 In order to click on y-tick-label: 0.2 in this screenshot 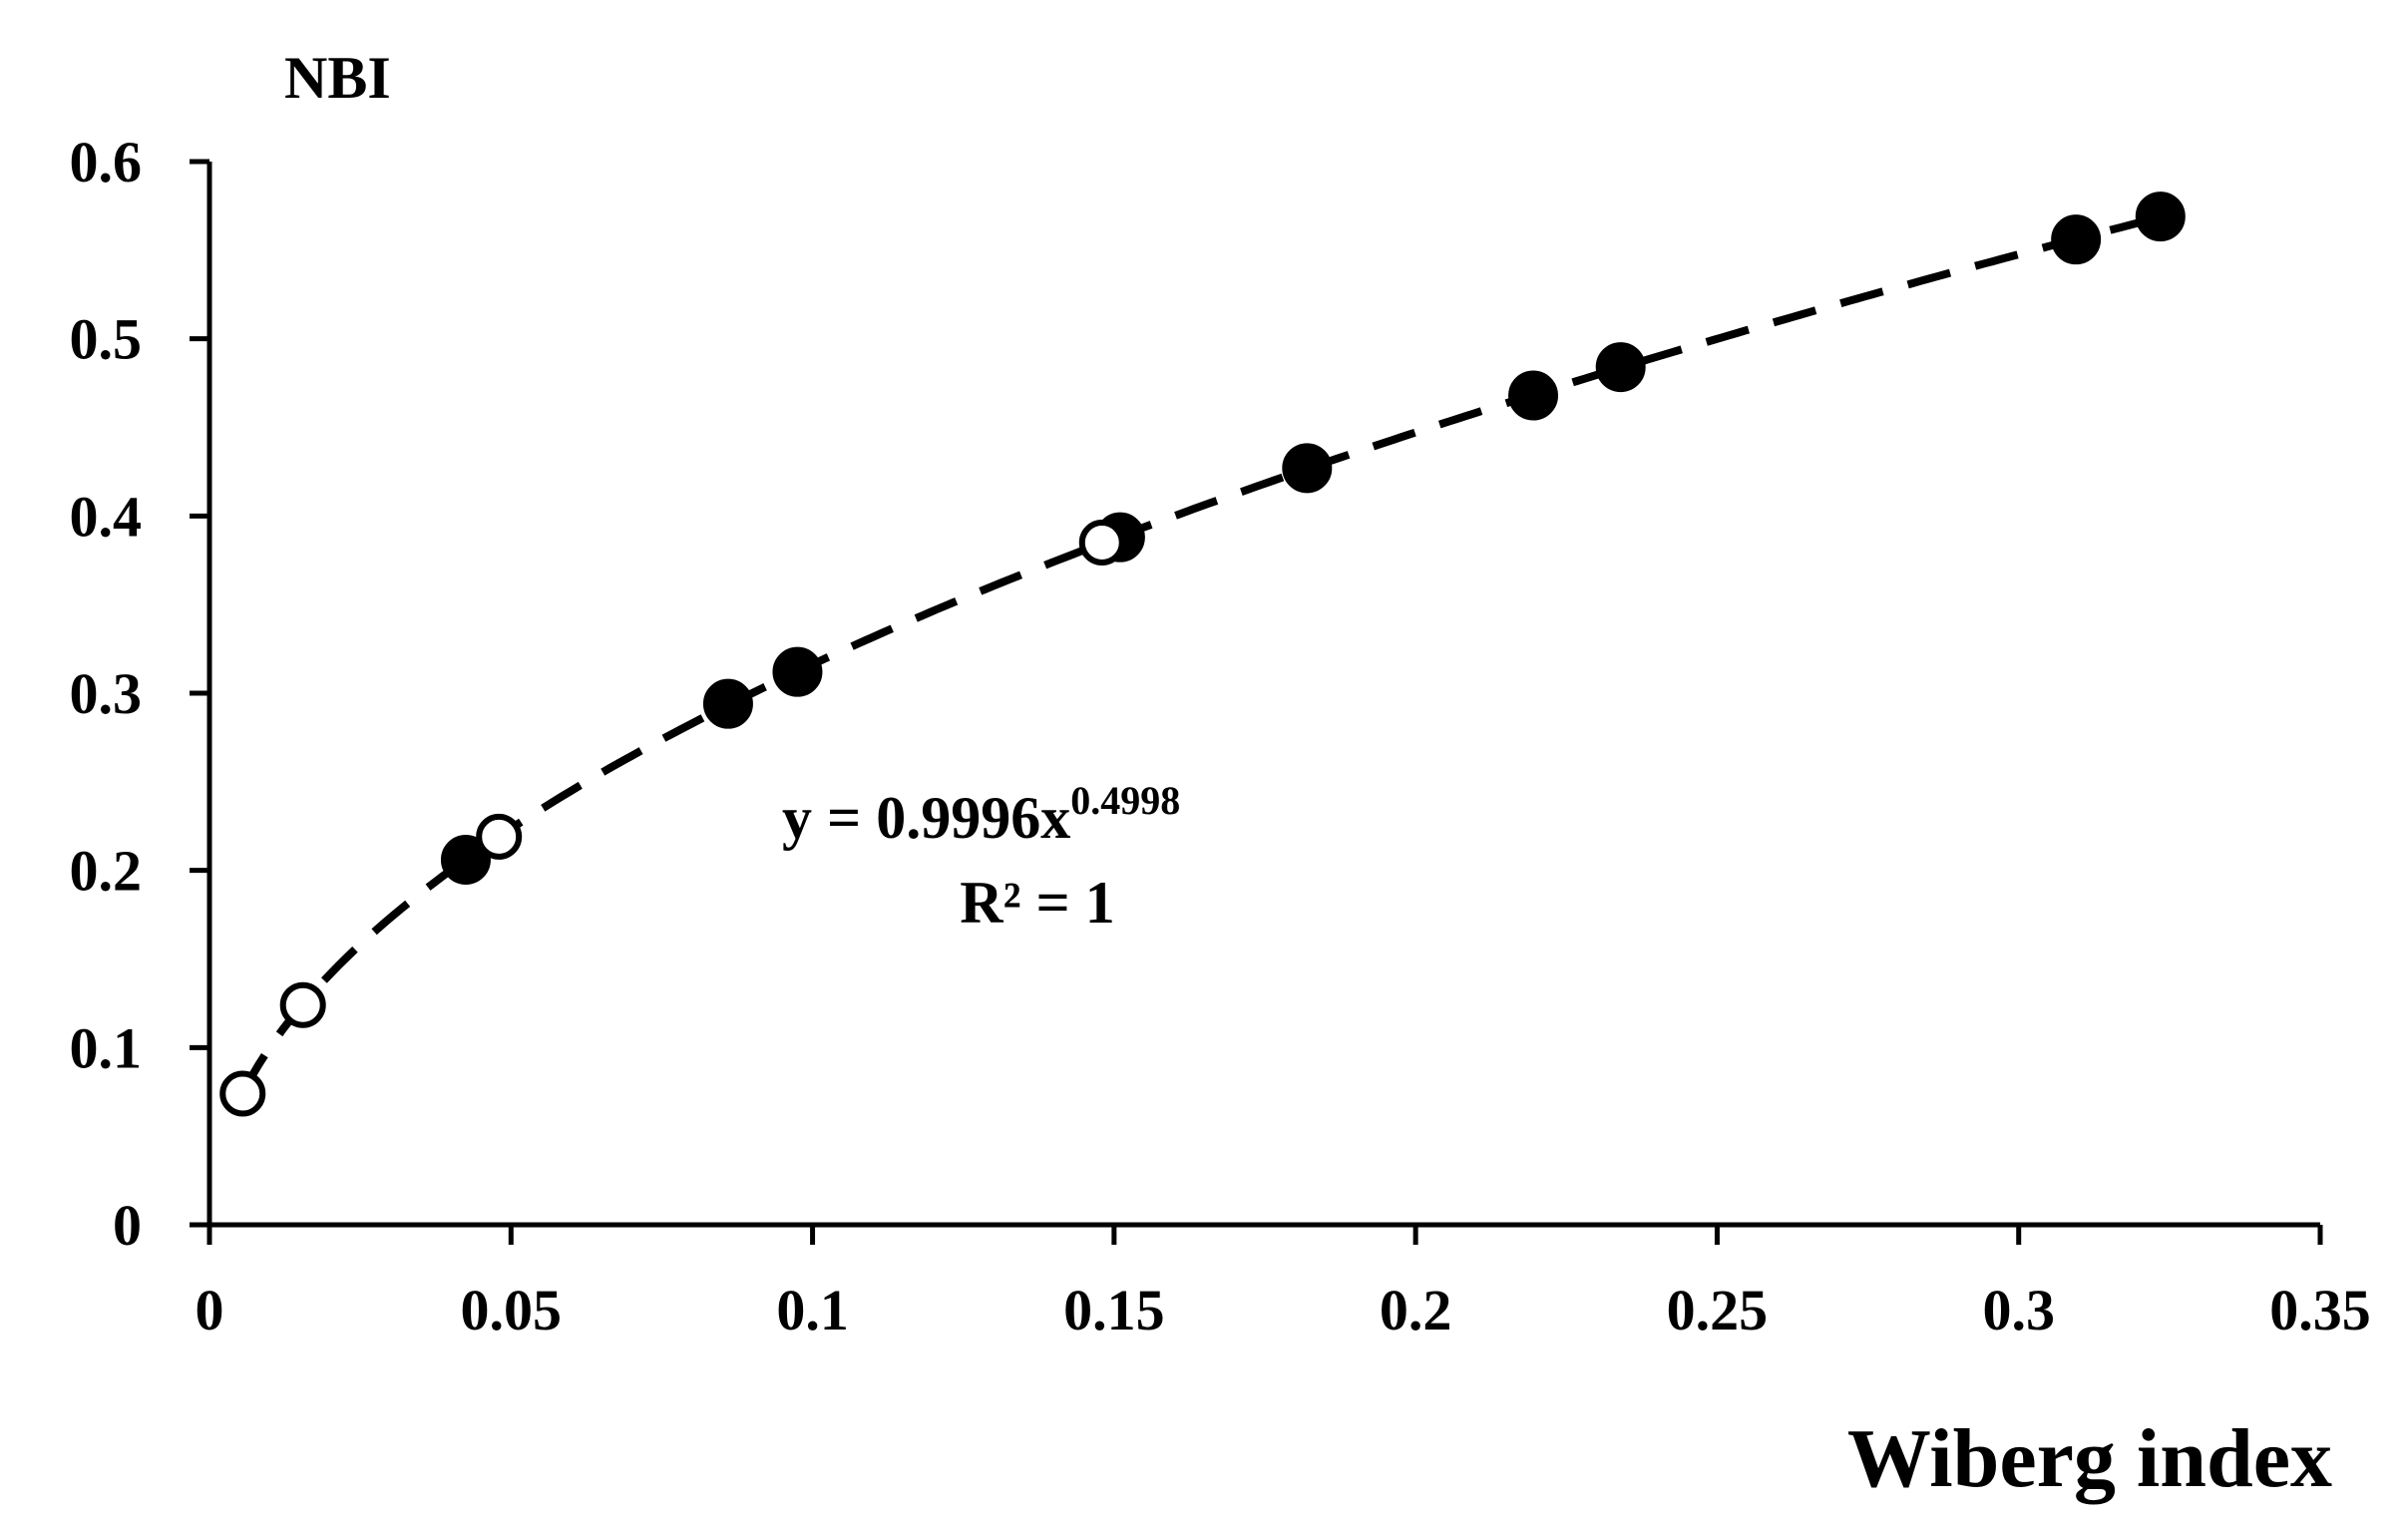, I will do `click(107, 872)`.